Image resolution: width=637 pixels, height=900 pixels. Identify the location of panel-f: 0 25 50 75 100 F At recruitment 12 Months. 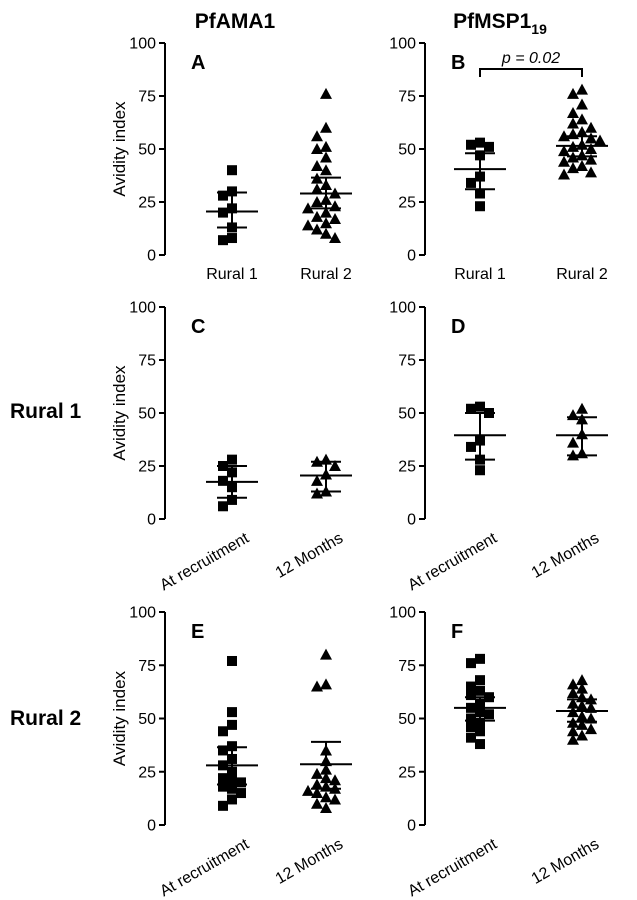
(498, 752).